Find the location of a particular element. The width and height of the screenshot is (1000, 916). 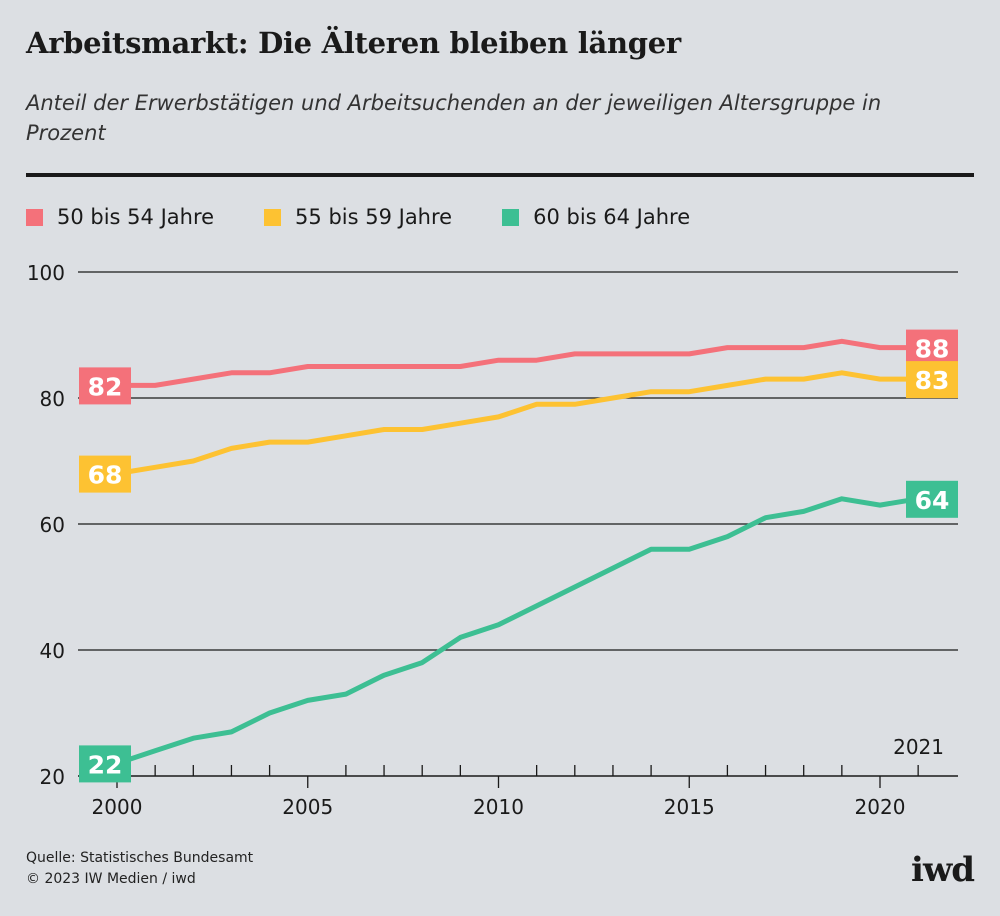

copyright-text: © 2023 IW Medien / iwd is located at coordinates (111, 879).